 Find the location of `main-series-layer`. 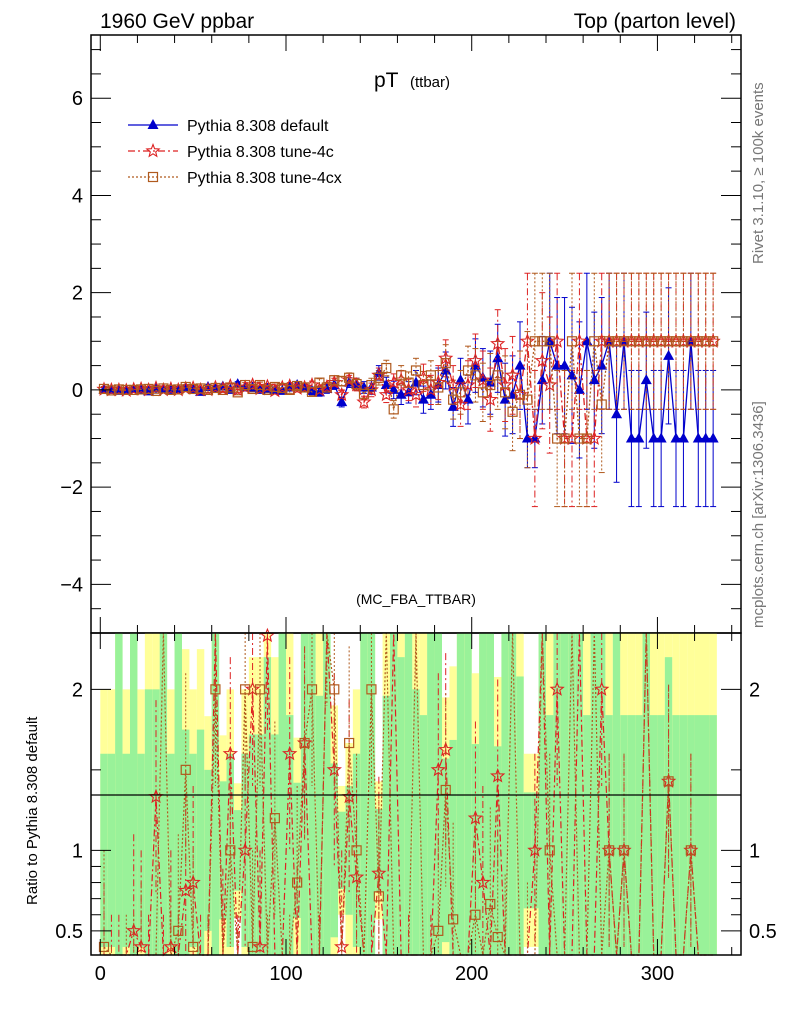

main-series-layer is located at coordinates (408, 389).